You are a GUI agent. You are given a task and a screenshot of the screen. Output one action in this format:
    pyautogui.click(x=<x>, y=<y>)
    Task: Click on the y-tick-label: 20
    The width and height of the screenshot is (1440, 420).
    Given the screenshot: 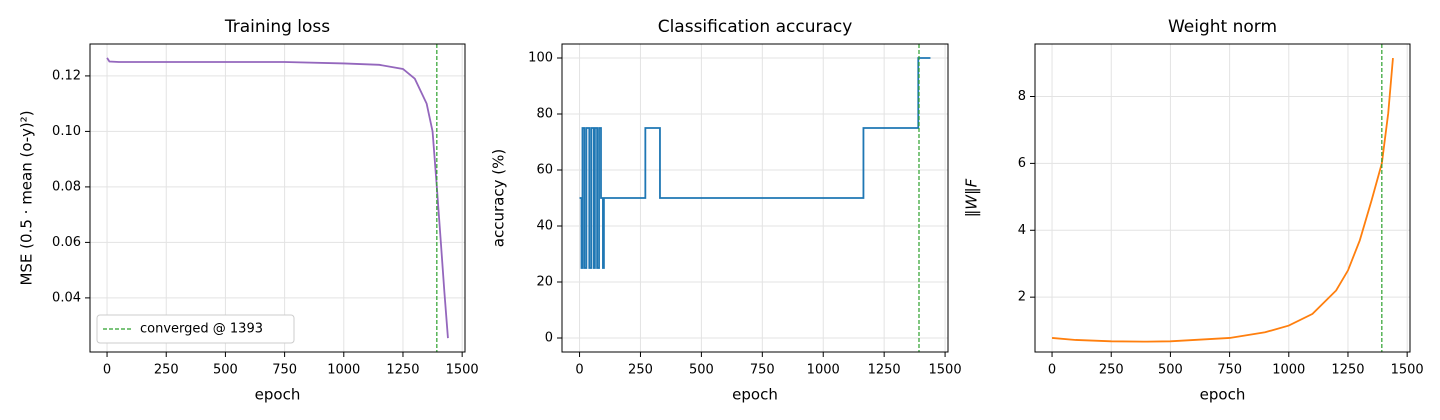 What is the action you would take?
    pyautogui.click(x=544, y=282)
    